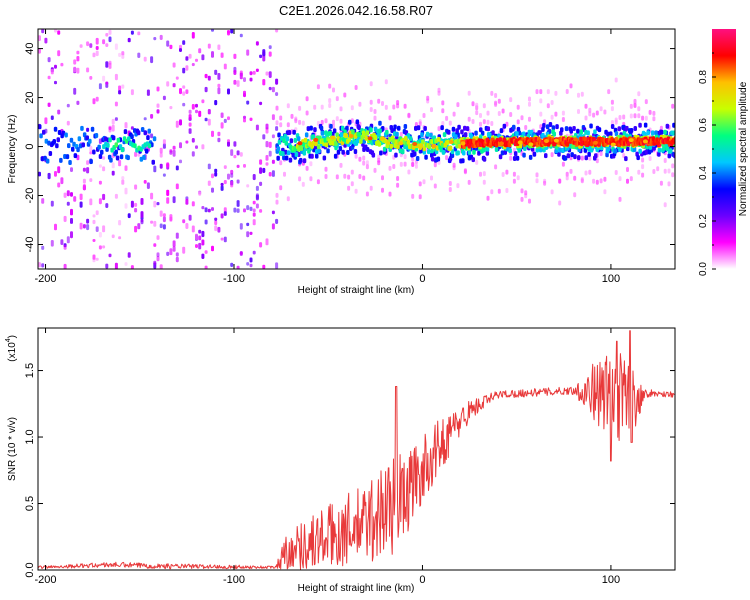 Image resolution: width=750 pixels, height=600 pixels. What do you see at coordinates (611, 279) in the screenshot?
I see `x-tick-label: 100` at bounding box center [611, 279].